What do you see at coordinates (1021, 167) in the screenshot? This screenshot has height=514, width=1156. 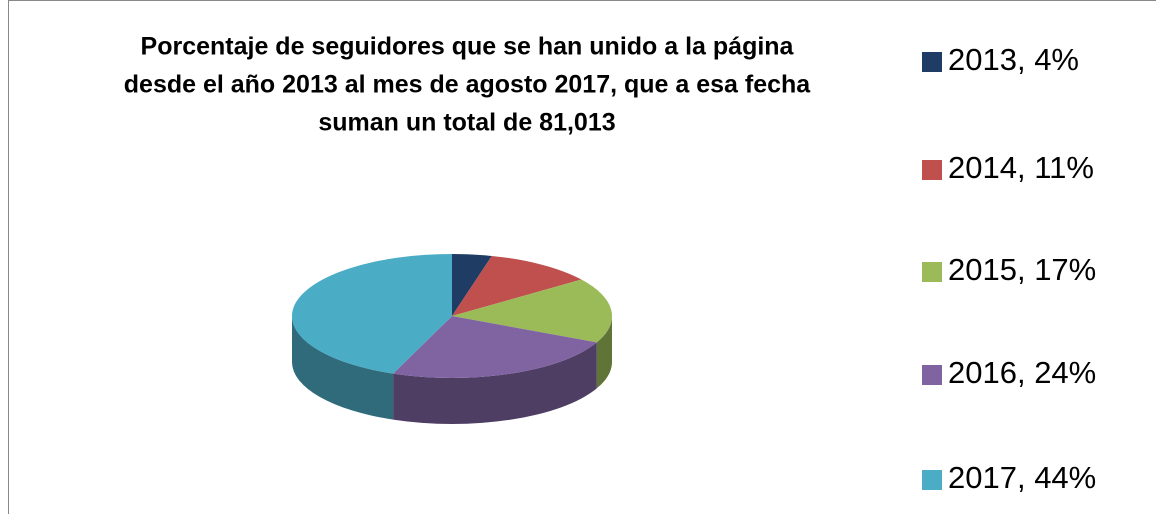 I see `legend-label: 2014, 11%` at bounding box center [1021, 167].